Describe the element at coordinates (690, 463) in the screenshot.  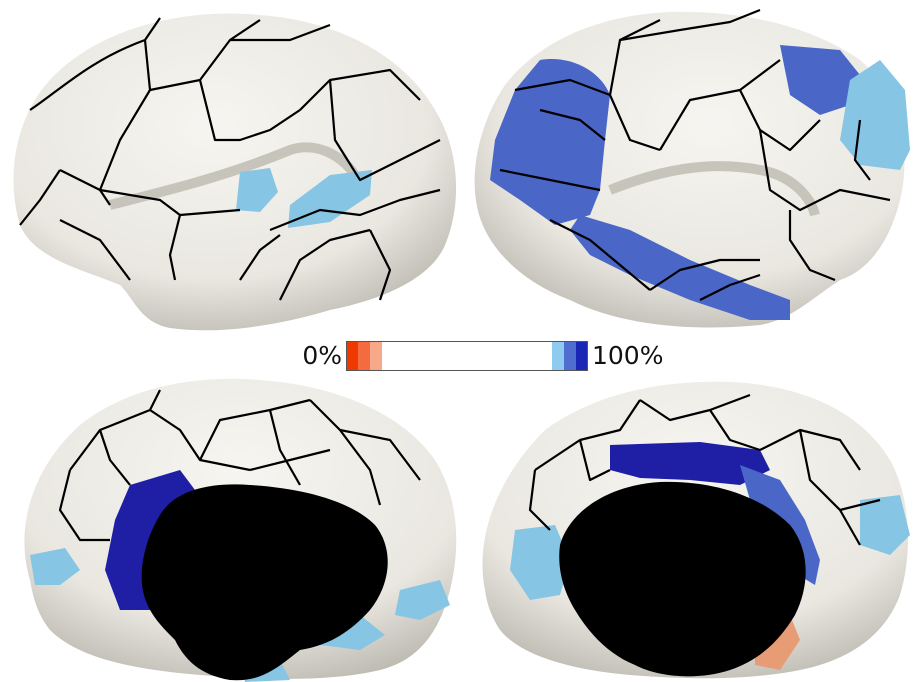
I see `overlay-region-dark-blue` at that location.